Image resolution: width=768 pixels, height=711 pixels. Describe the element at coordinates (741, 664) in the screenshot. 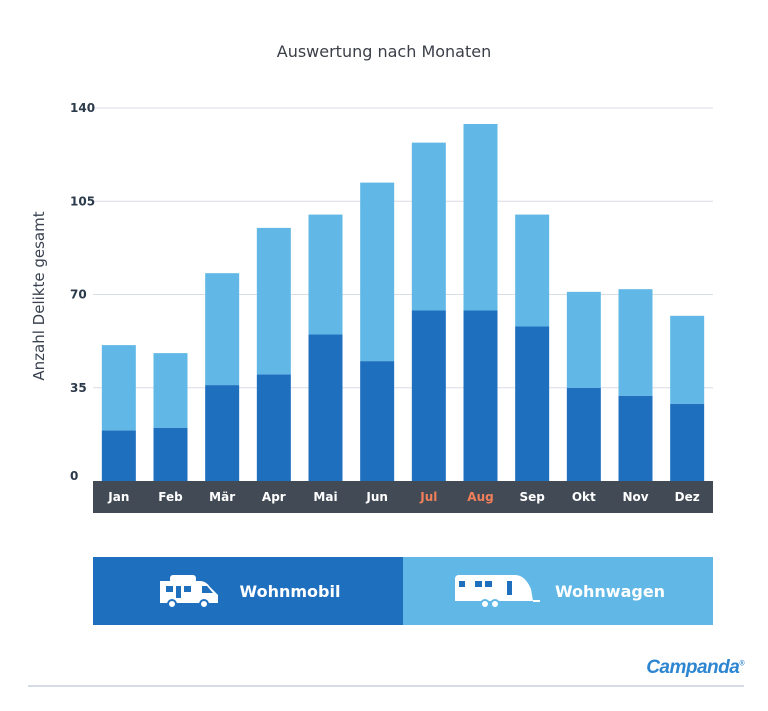

I see `brand-mark: ®` at that location.